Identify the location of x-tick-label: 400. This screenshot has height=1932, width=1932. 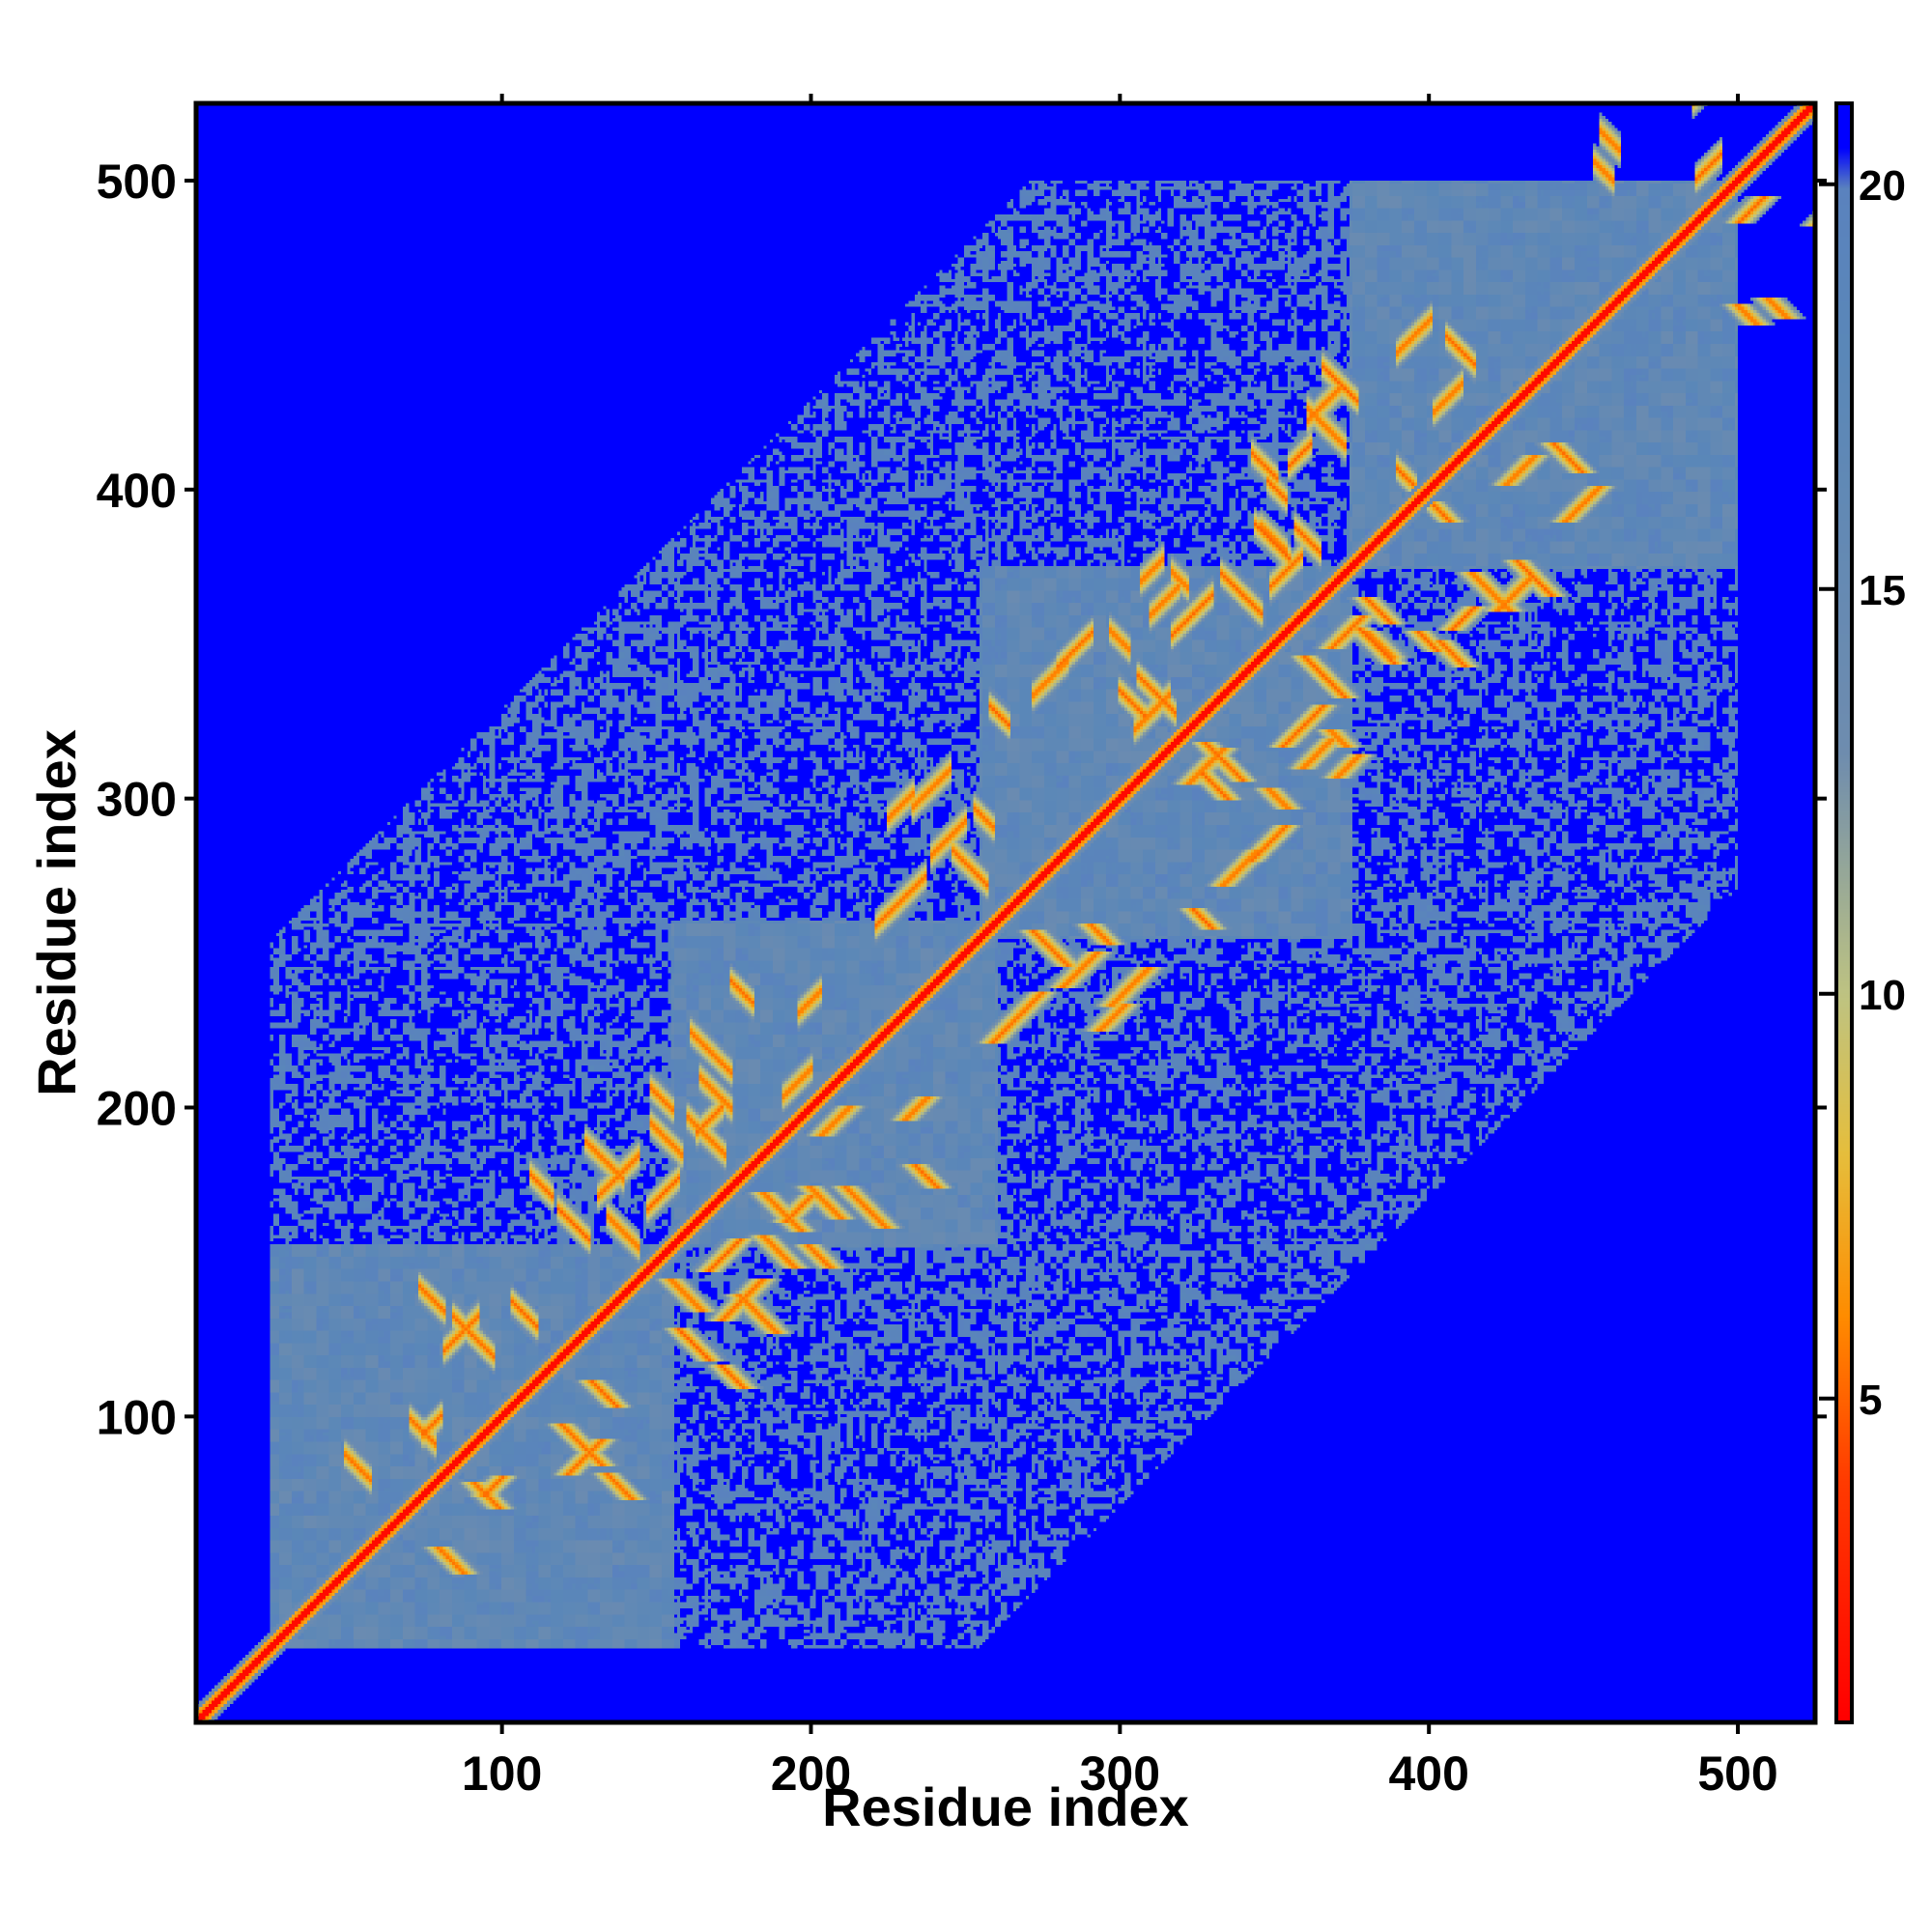
(1428, 1774).